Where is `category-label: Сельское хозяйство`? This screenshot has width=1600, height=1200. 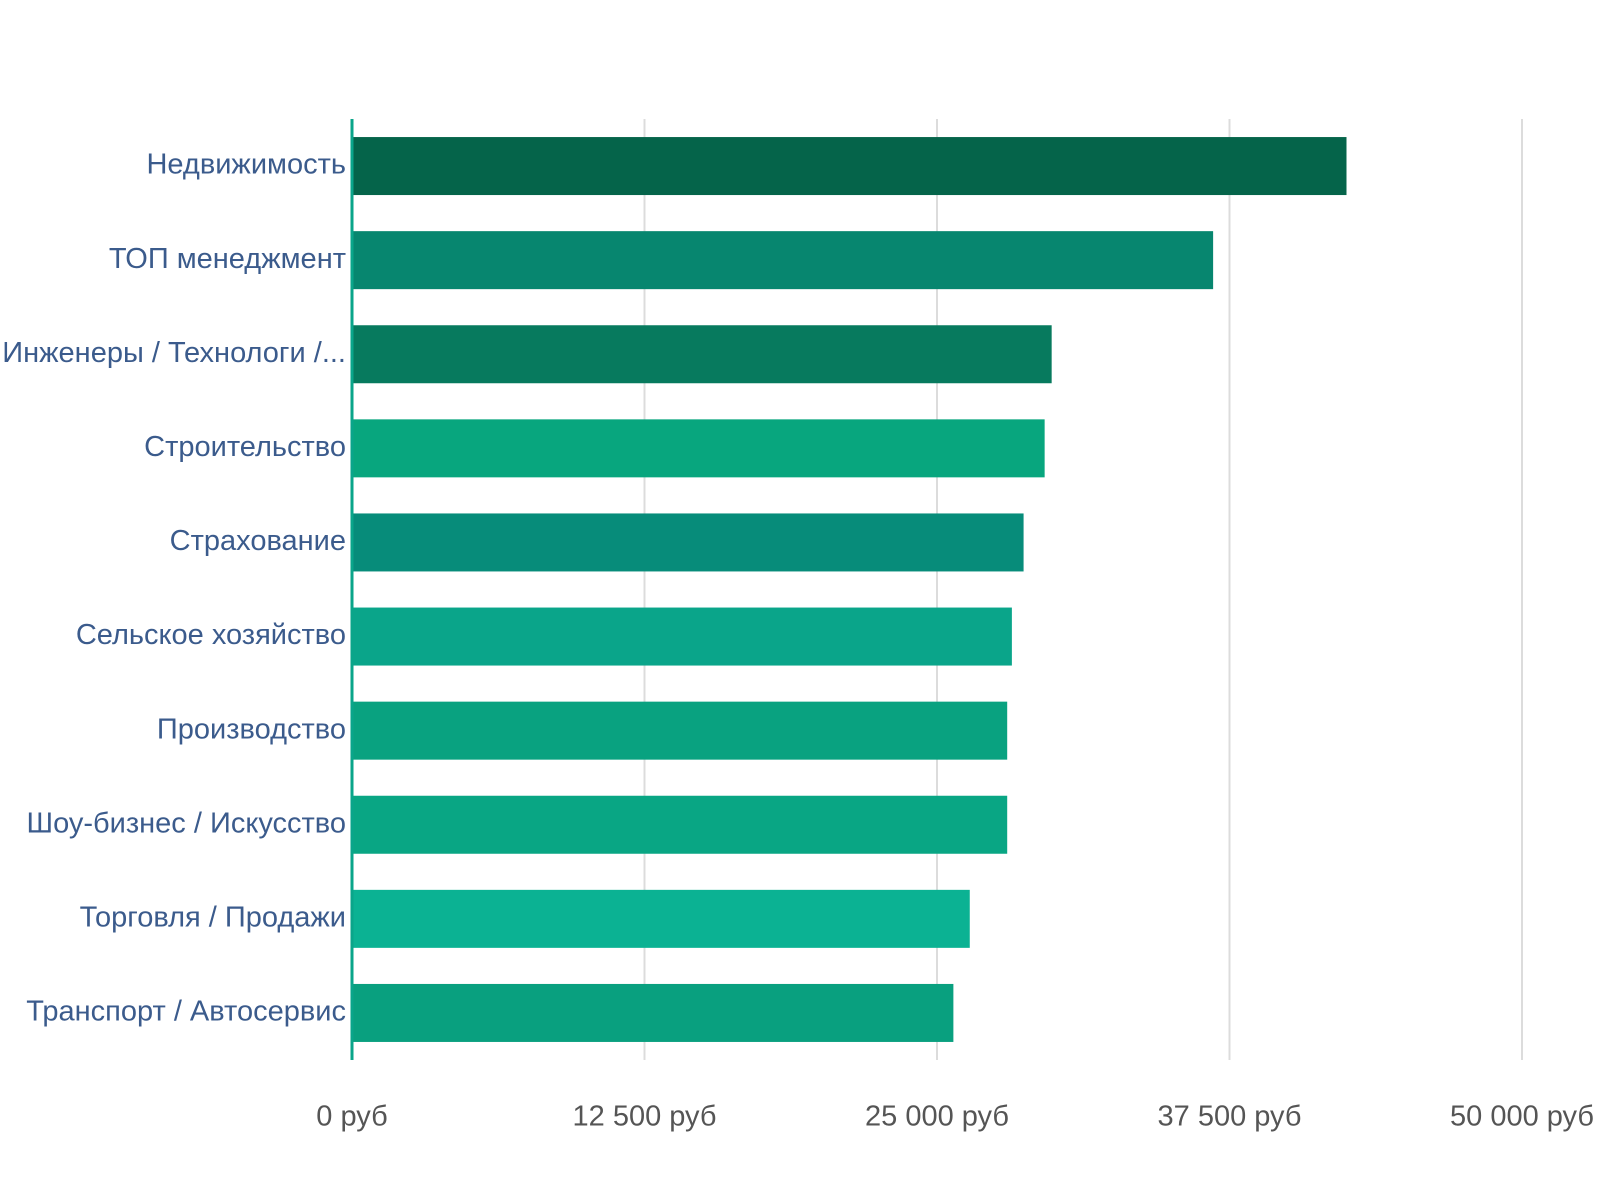 category-label: Сельское хозяйство is located at coordinates (211, 635).